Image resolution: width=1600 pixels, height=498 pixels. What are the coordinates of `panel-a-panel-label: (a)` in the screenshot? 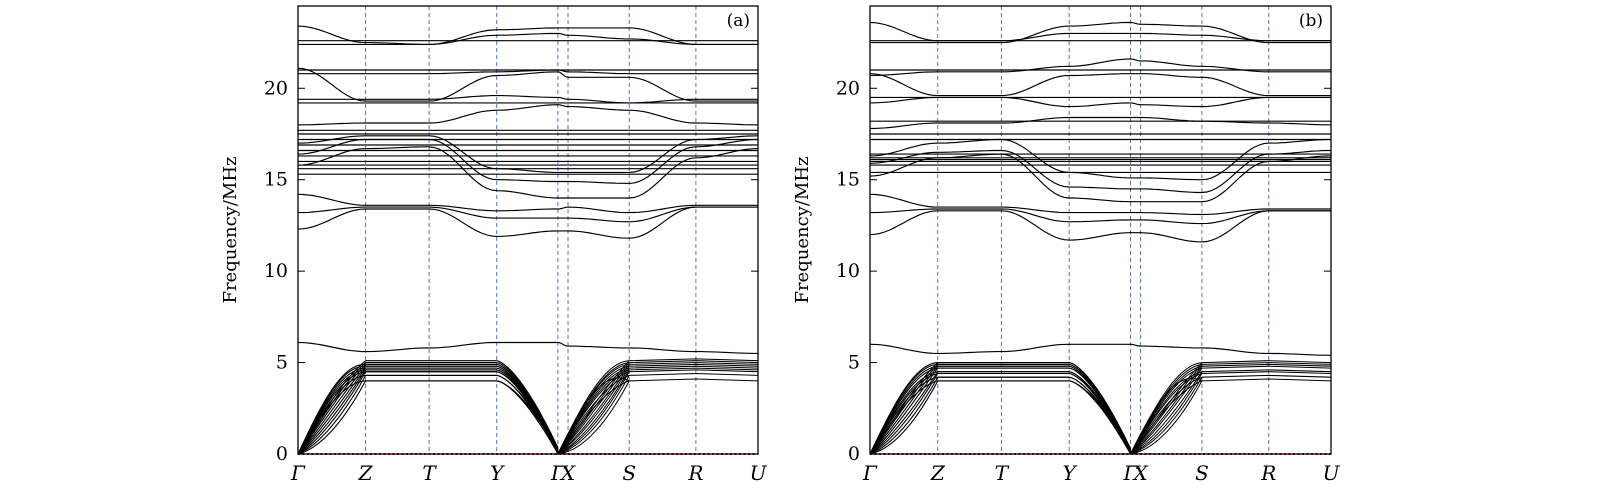 It's located at (738, 21).